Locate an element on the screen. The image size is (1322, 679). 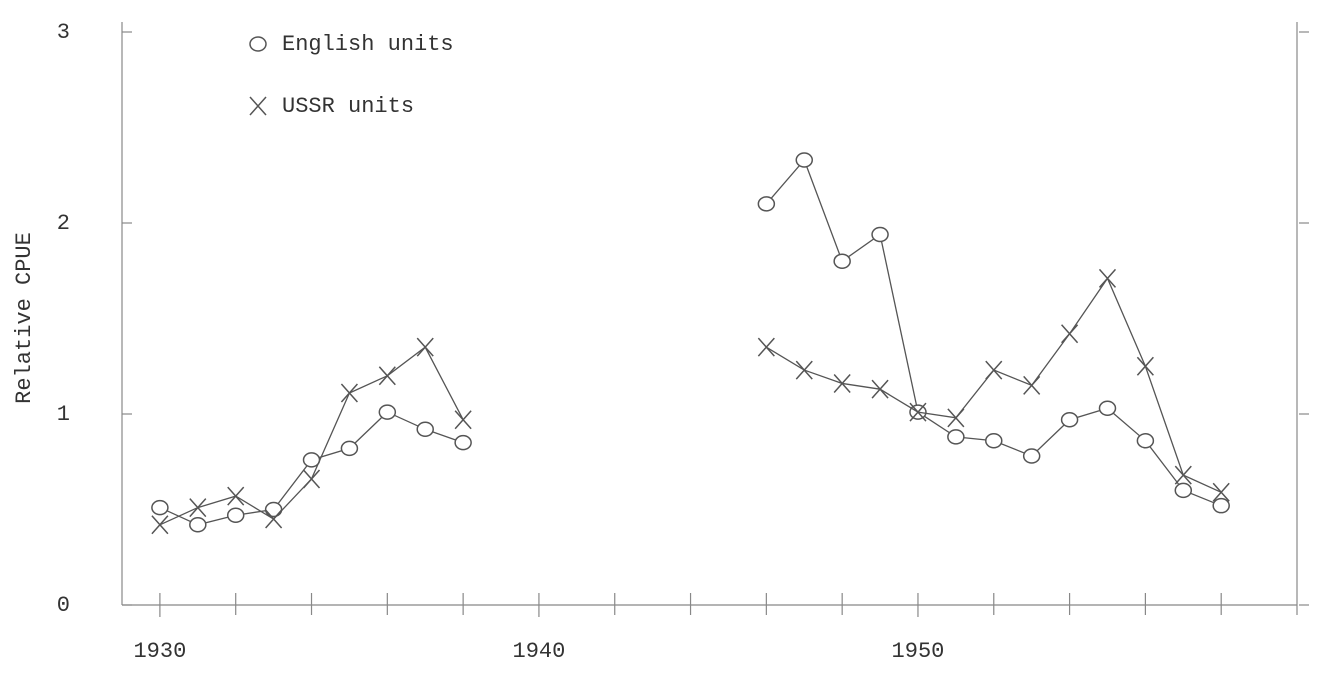
y-tick-label: 1 is located at coordinates (63, 414).